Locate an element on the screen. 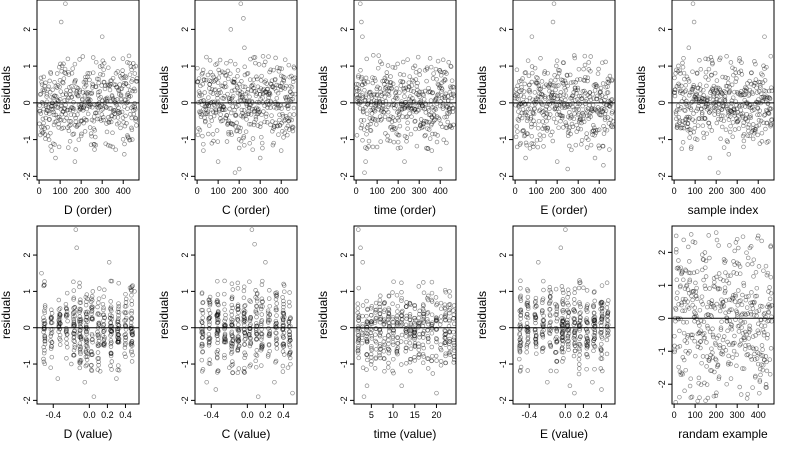  y-axis-title: residuals is located at coordinates (164, 90).